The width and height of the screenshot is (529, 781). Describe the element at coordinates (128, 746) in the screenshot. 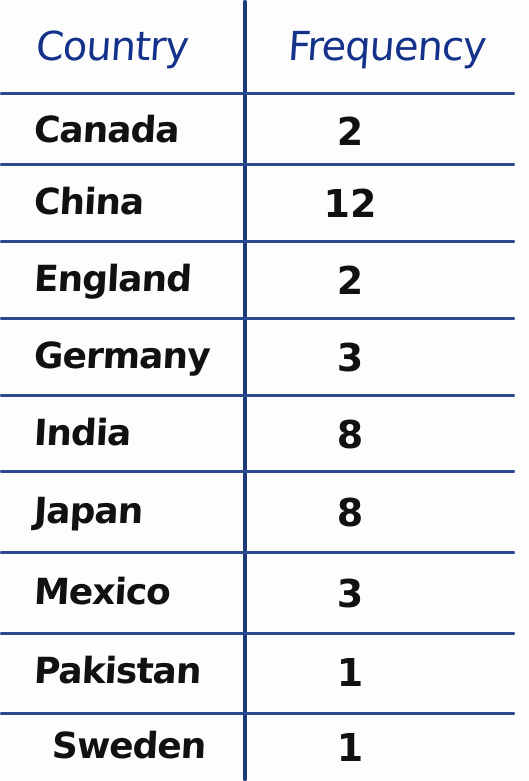

I see `country-cell: Sweden` at that location.